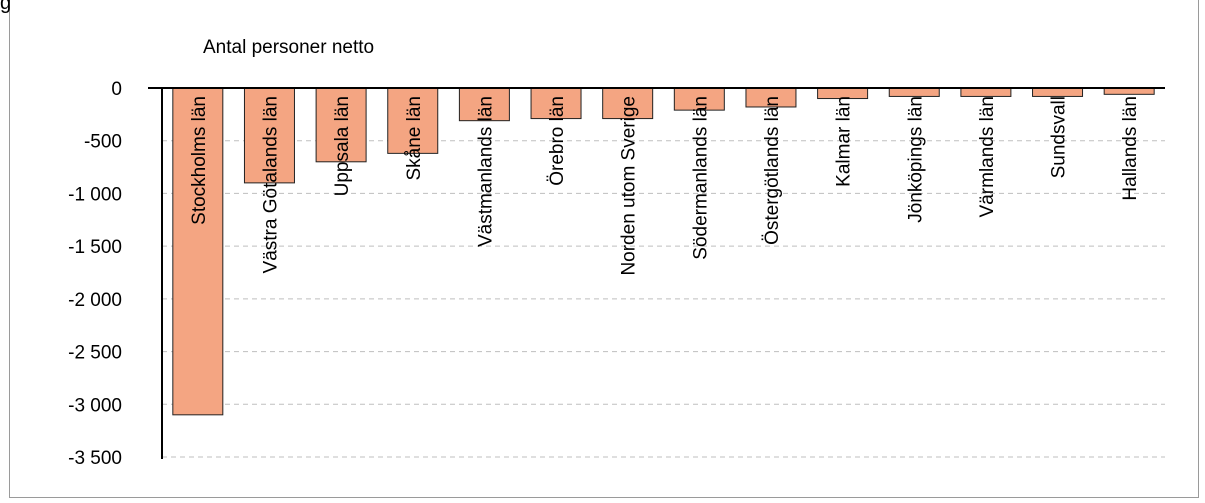 Image resolution: width=1205 pixels, height=503 pixels. Describe the element at coordinates (414, 138) in the screenshot. I see `category-label: Skåne län` at that location.